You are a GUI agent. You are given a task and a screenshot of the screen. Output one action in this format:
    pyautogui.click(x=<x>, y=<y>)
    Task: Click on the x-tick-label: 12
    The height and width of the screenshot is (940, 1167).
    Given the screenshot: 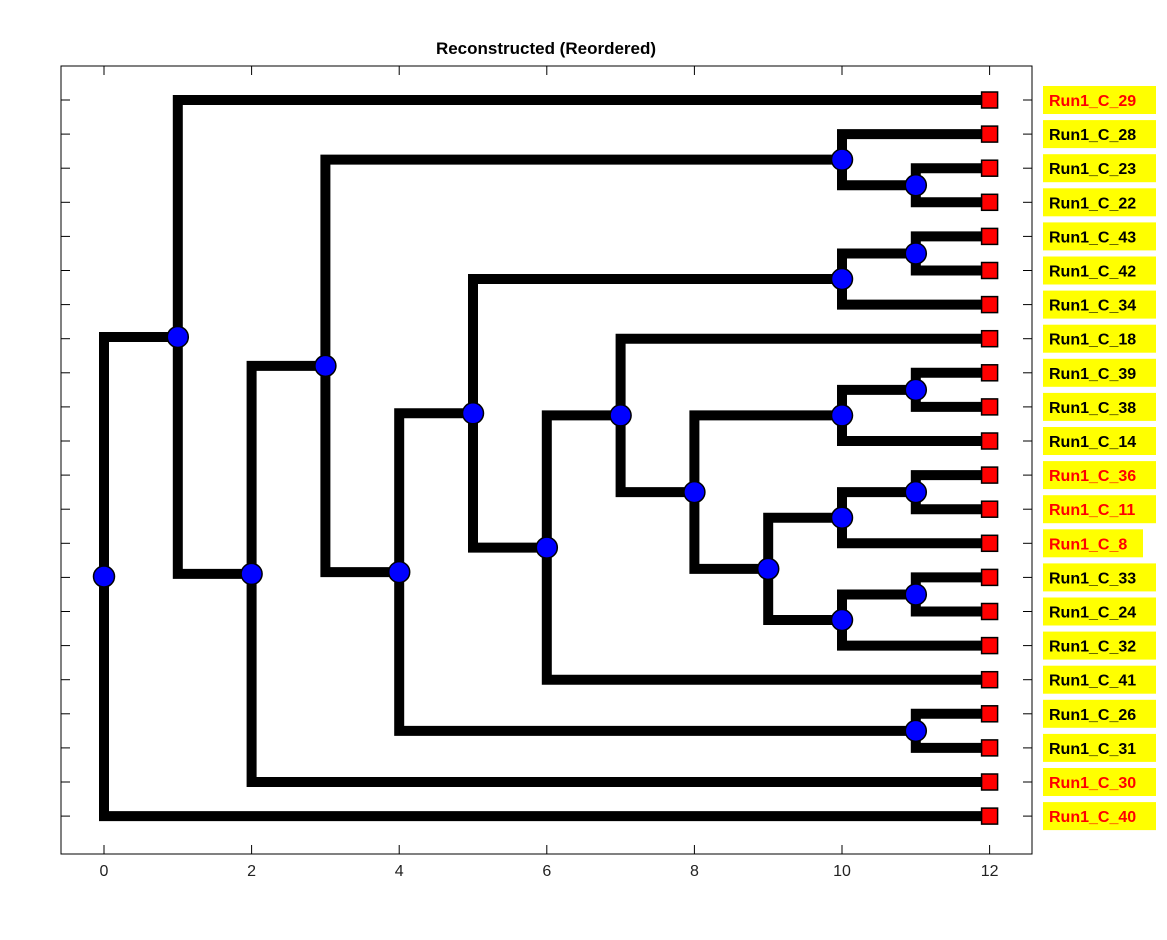 What is the action you would take?
    pyautogui.click(x=990, y=871)
    